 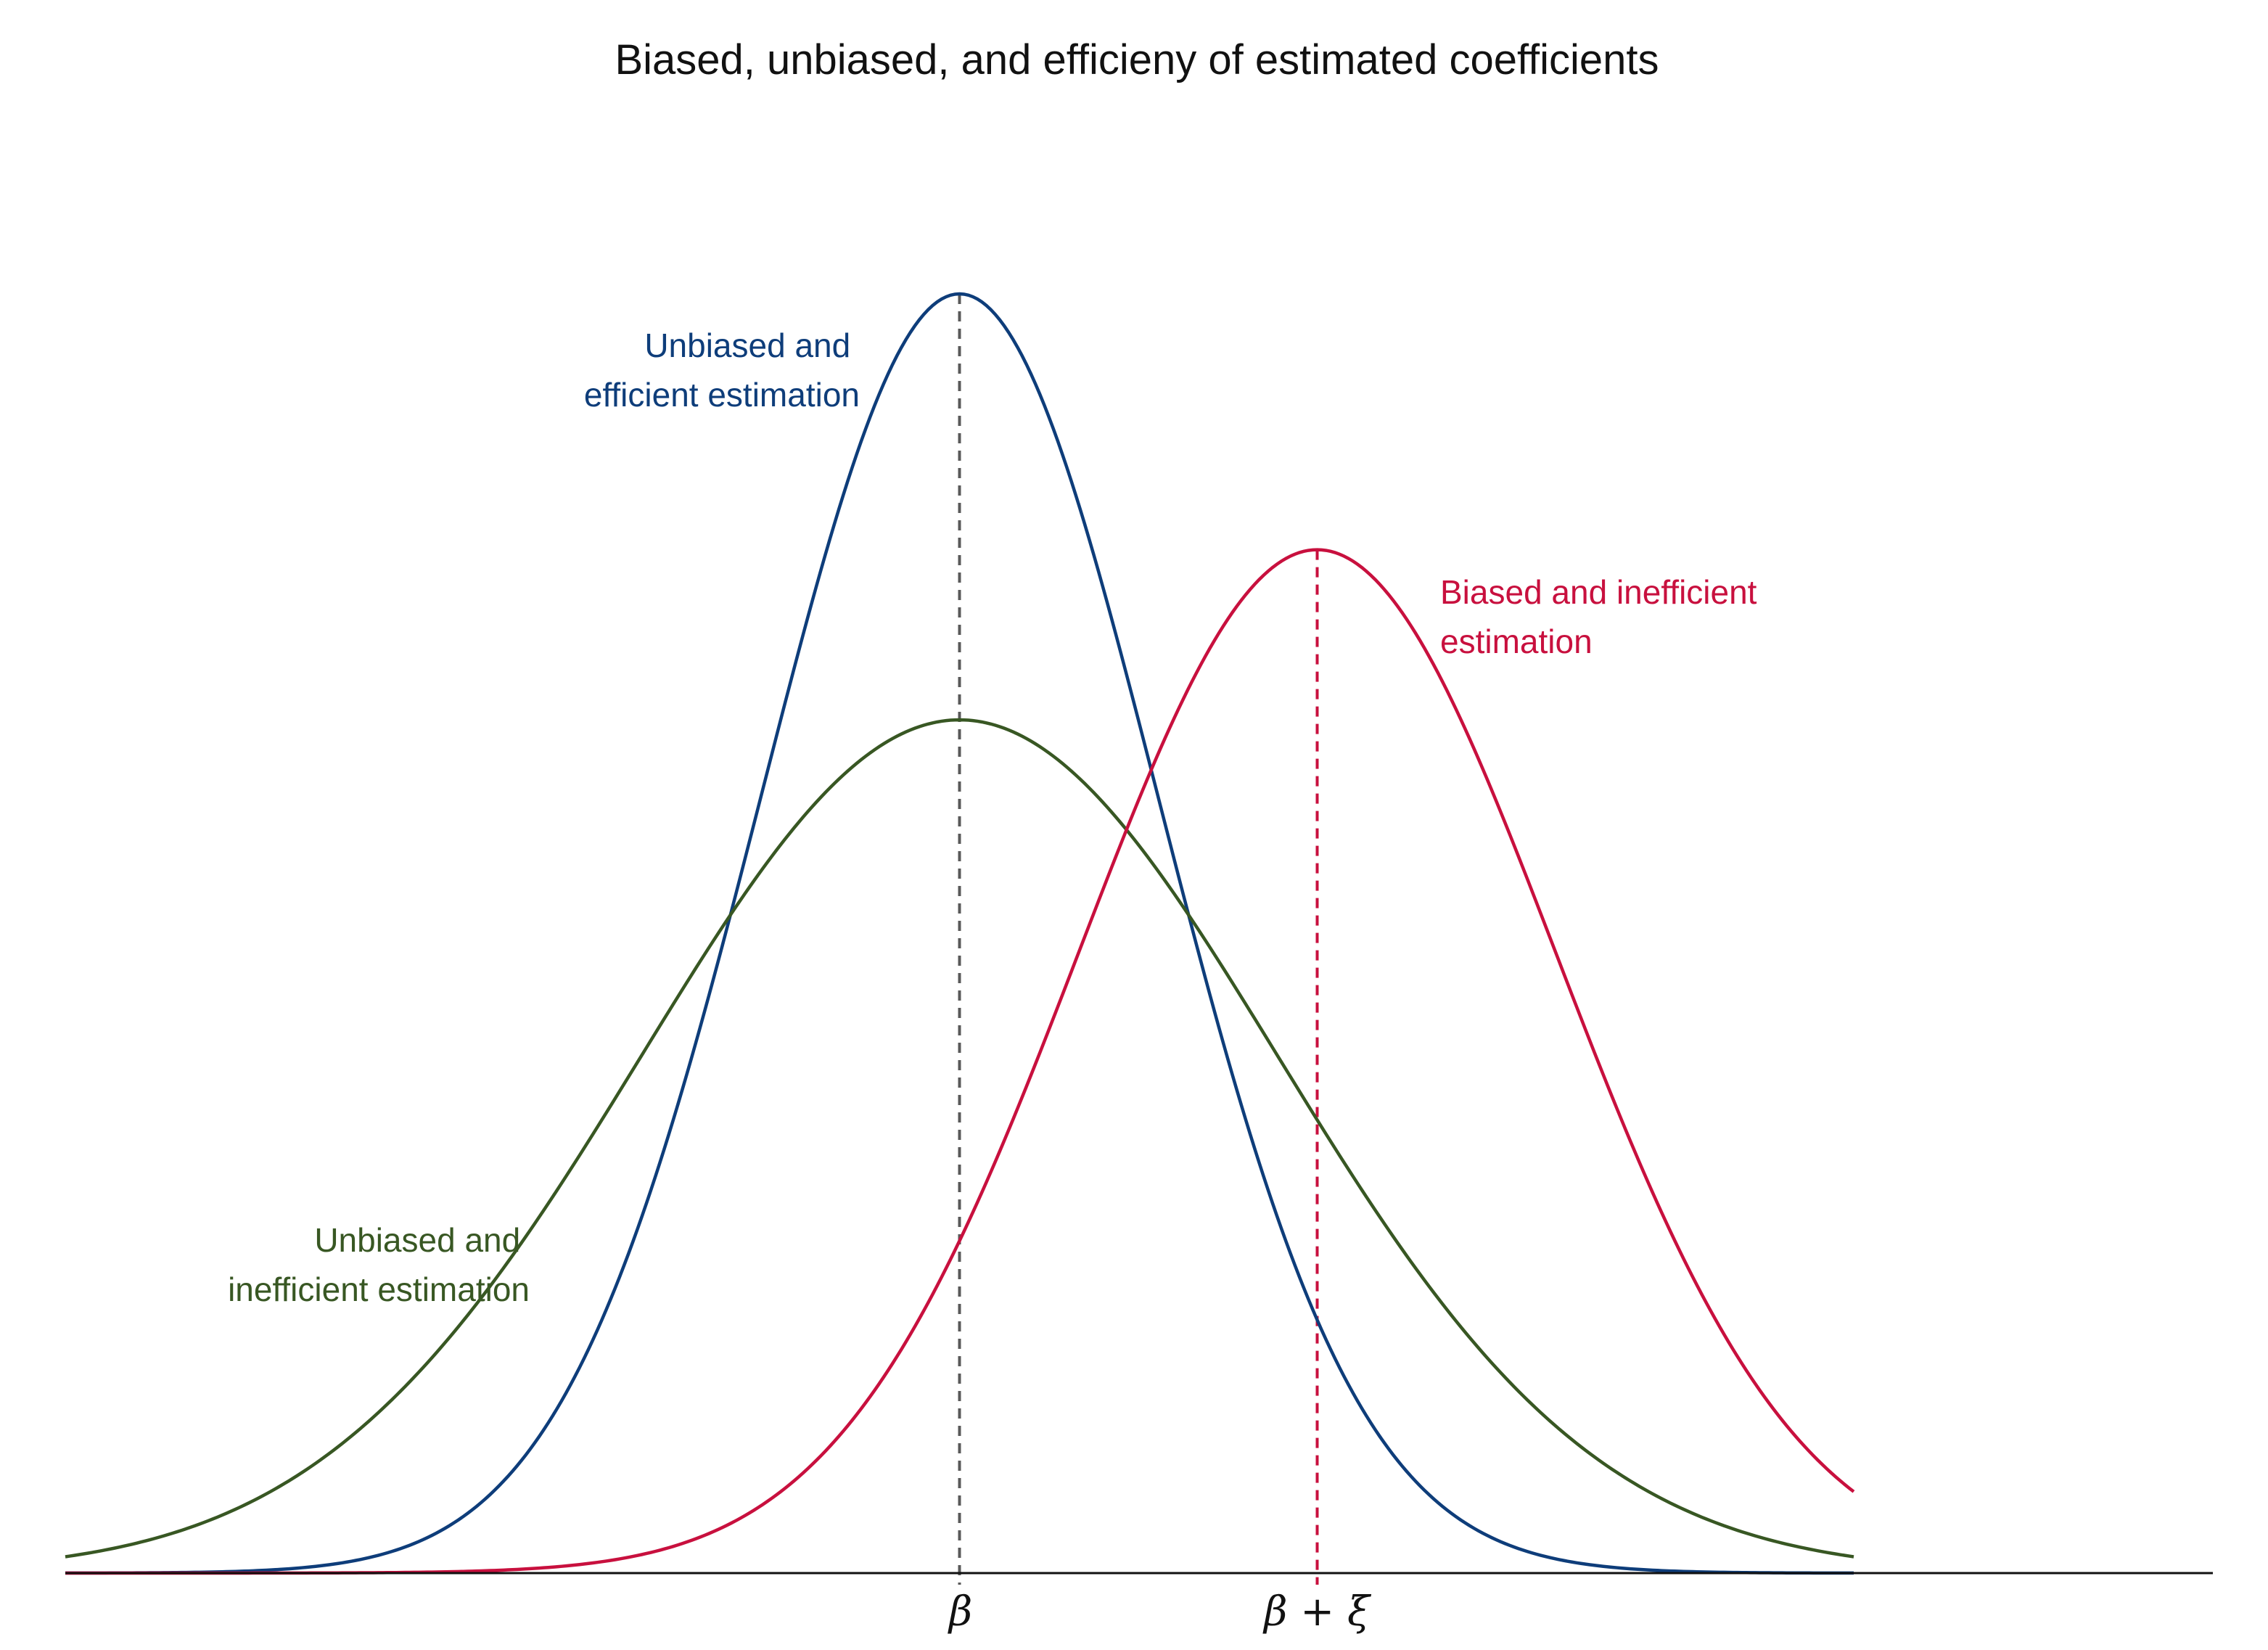 I want to click on reference-lines, so click(x=1138, y=939).